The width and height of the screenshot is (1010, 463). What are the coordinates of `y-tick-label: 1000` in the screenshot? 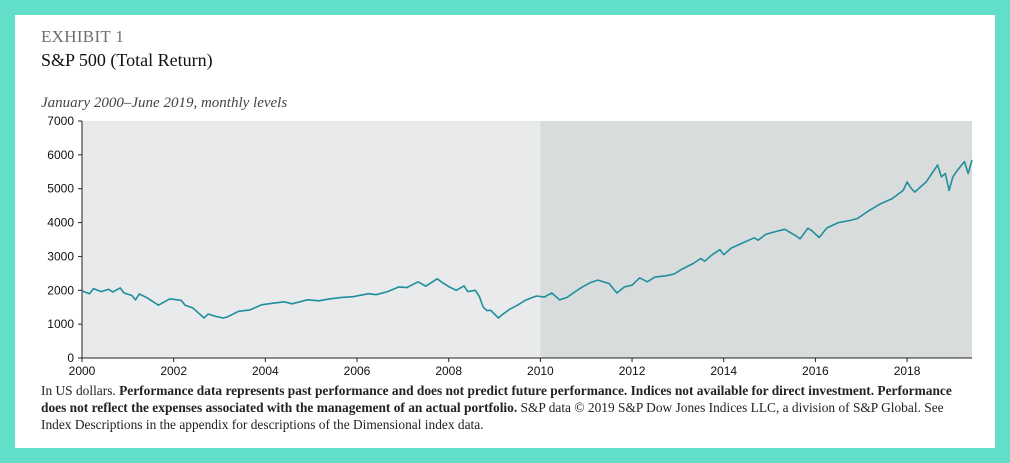 It's located at (60, 324).